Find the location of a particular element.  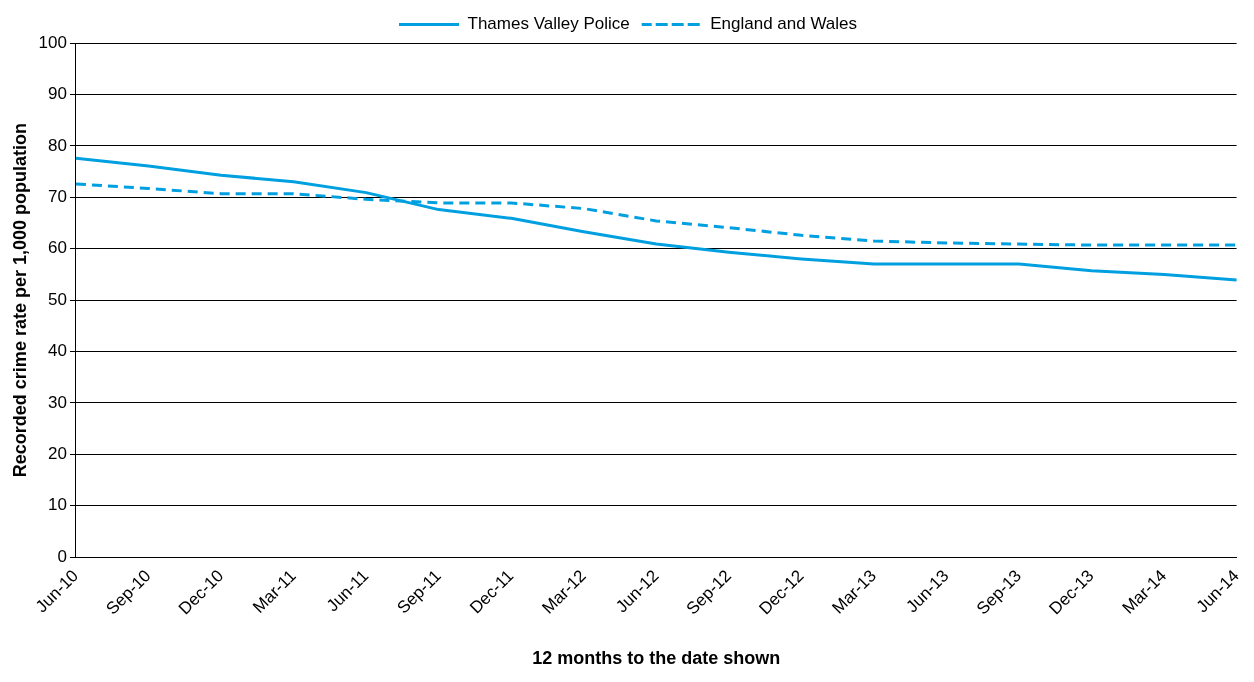

y-tick-label: 0 is located at coordinates (62, 556).